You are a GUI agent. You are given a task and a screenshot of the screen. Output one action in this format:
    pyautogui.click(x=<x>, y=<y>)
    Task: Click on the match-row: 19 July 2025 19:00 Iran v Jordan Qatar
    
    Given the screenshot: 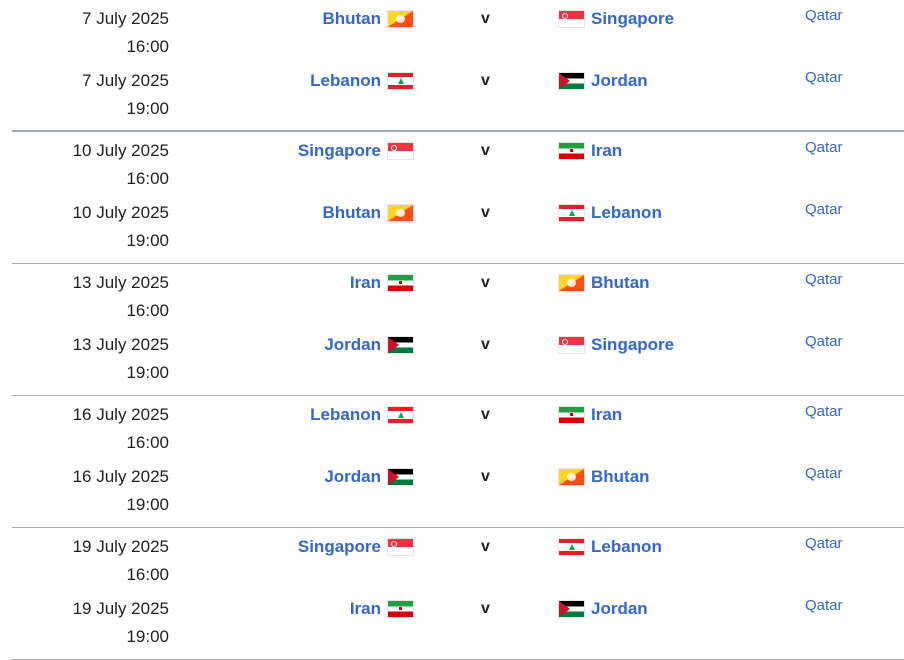 What is the action you would take?
    pyautogui.click(x=458, y=628)
    